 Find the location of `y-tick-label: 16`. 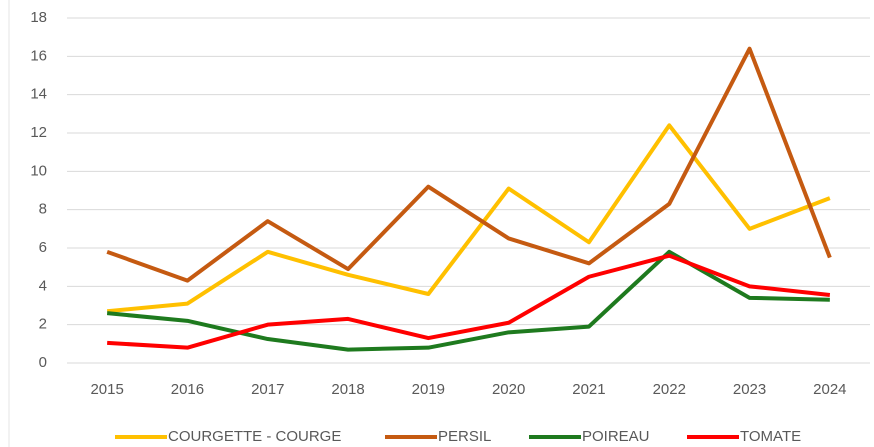

y-tick-label: 16 is located at coordinates (38, 55).